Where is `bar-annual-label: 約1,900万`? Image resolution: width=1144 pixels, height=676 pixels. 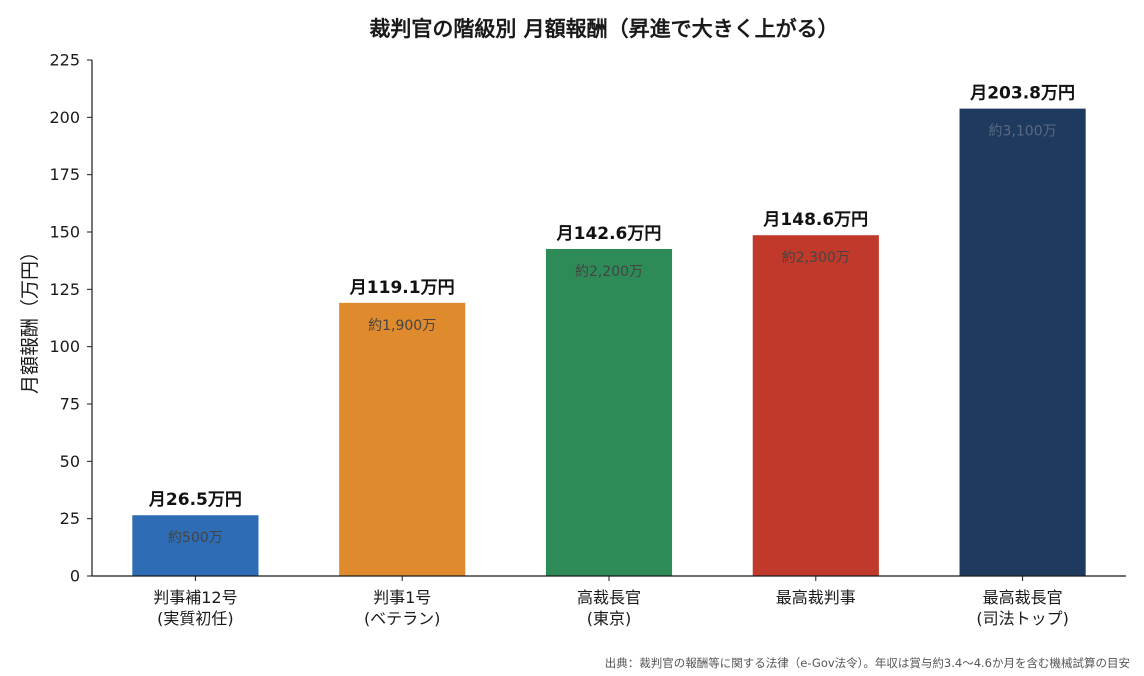
bar-annual-label: 約1,900万 is located at coordinates (402, 326).